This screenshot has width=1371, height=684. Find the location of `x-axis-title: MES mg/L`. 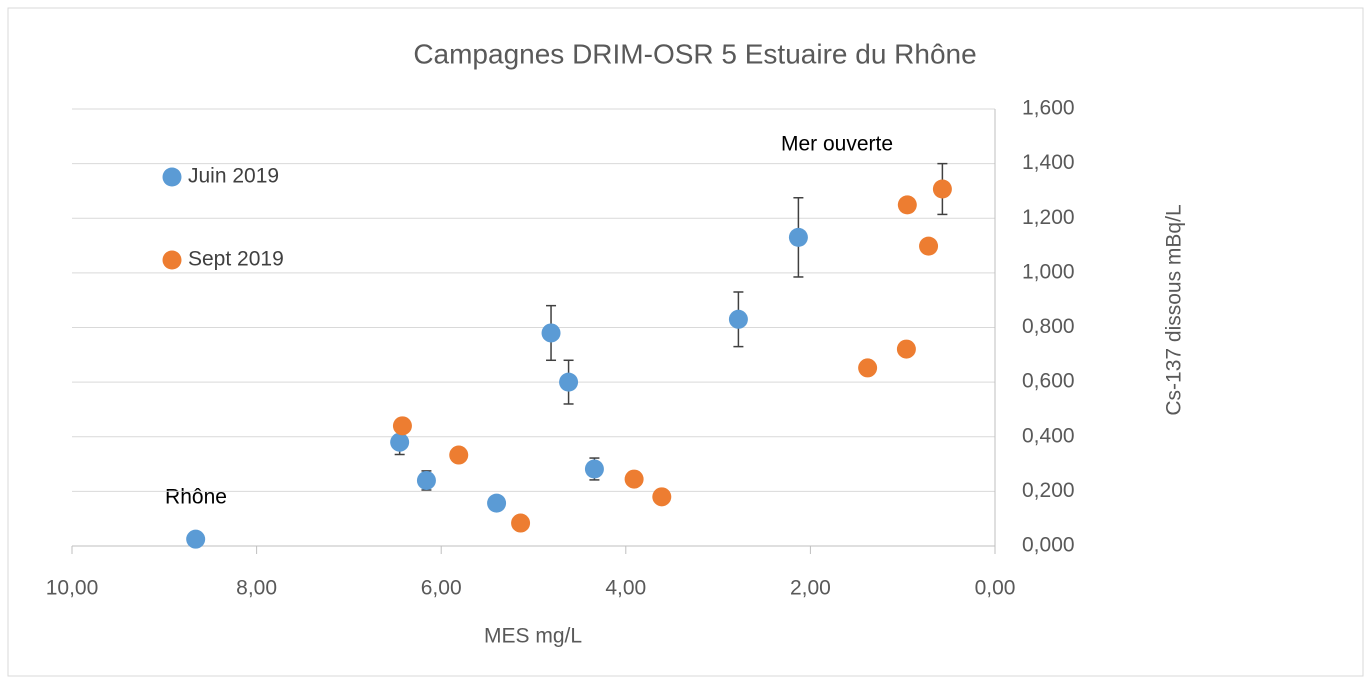

x-axis-title: MES mg/L is located at coordinates (533, 636).